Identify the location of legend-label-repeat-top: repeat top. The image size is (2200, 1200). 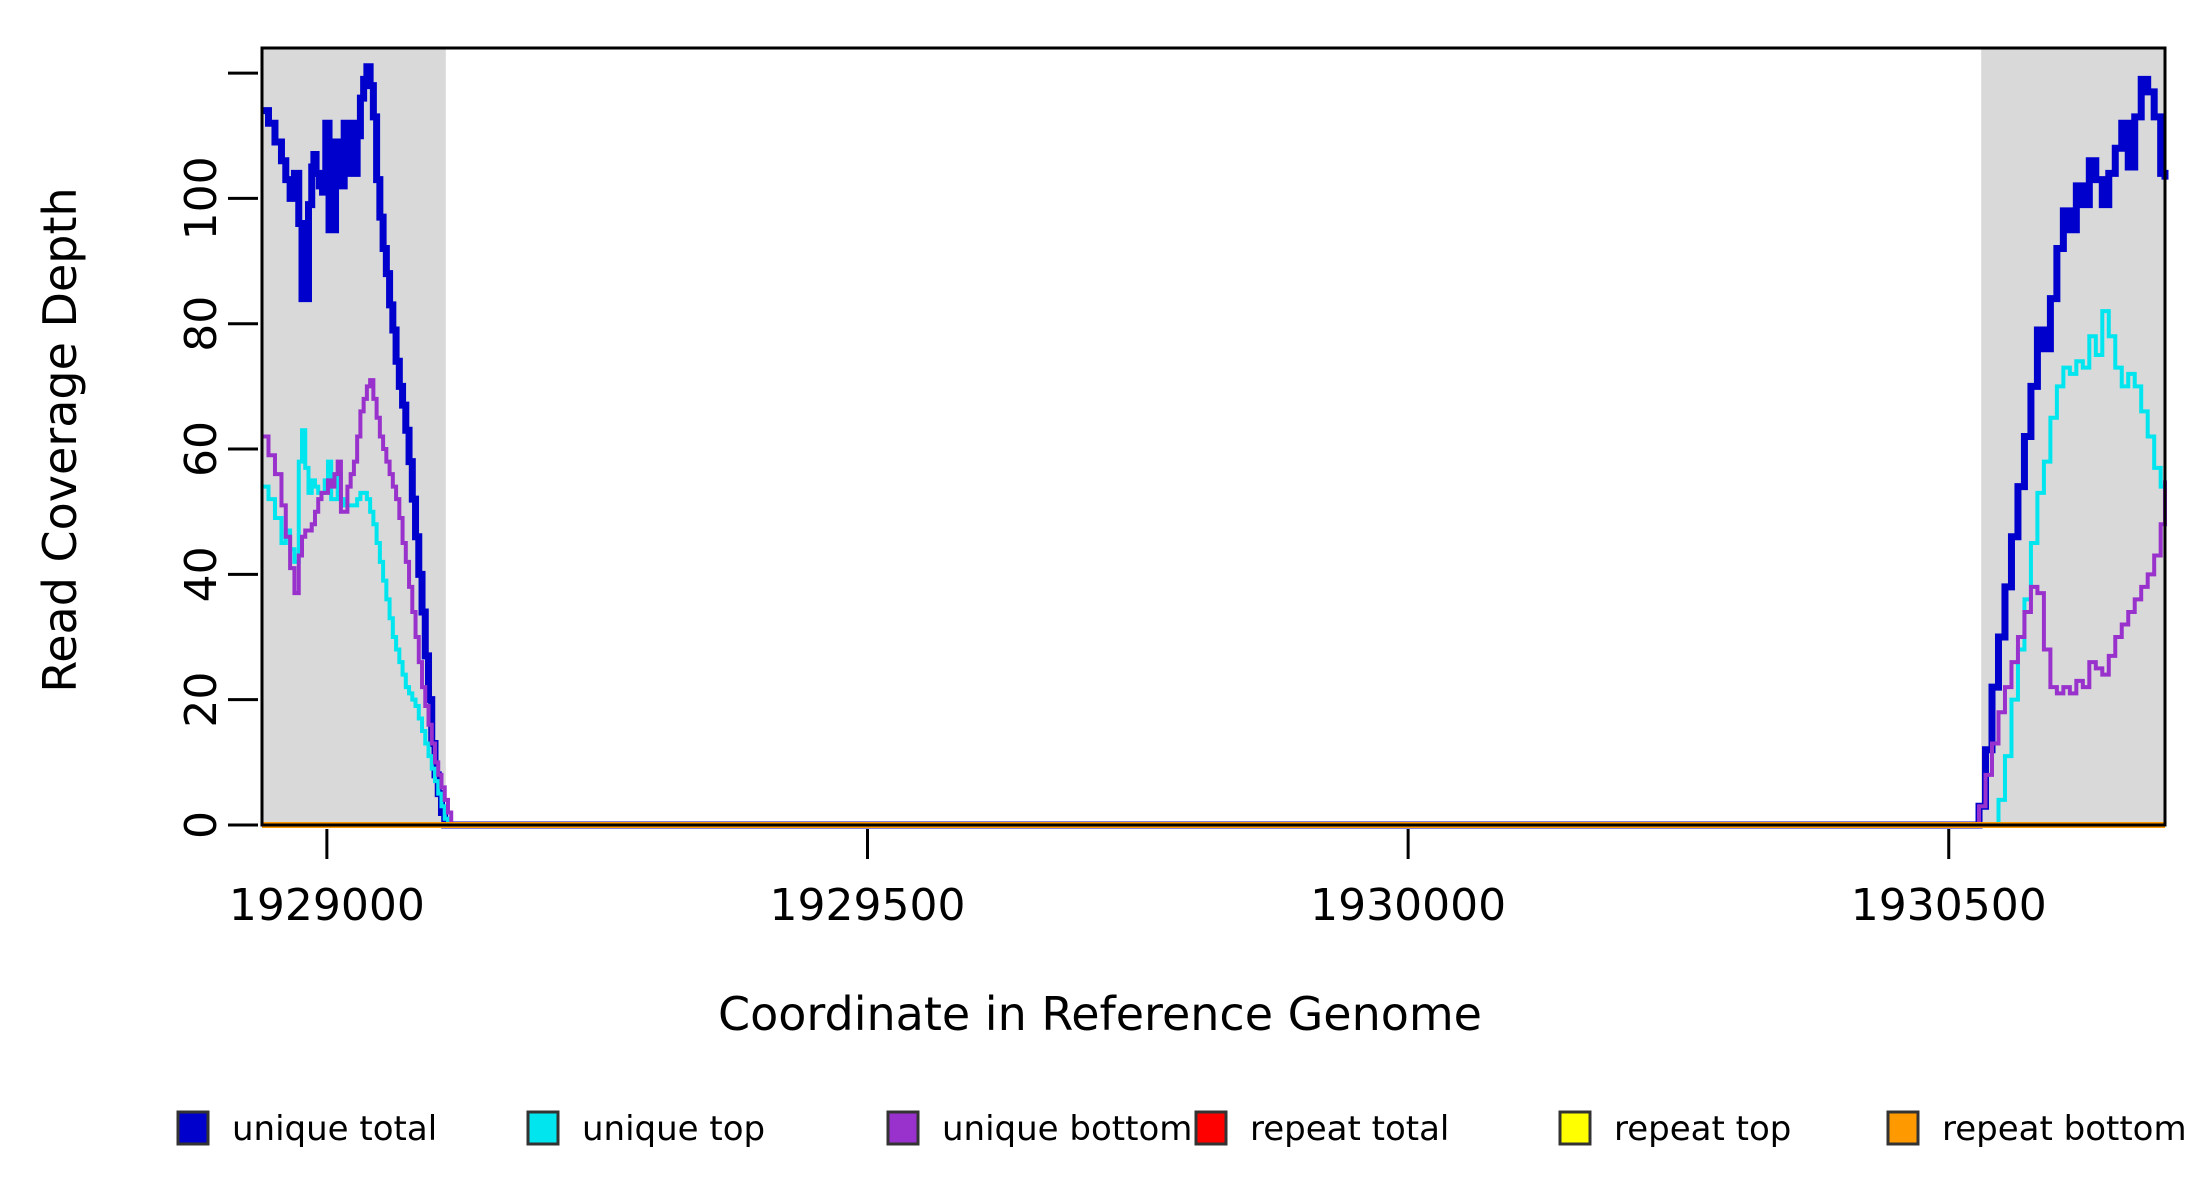
(1702, 1129).